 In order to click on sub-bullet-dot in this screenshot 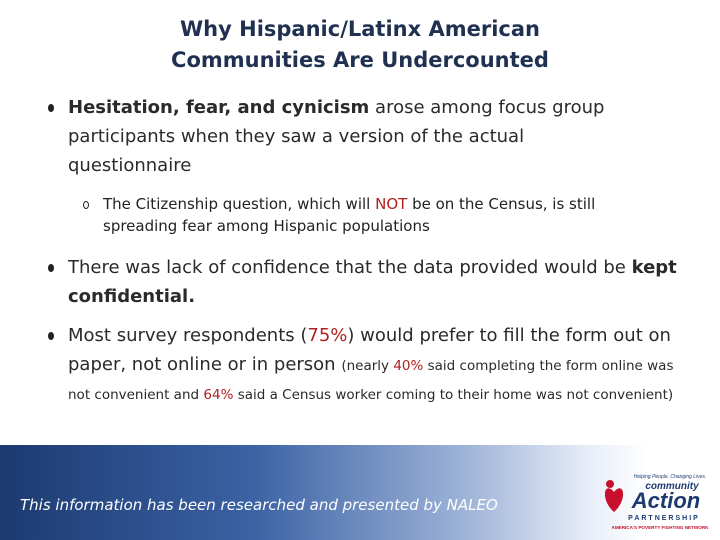, I will do `click(86, 205)`.